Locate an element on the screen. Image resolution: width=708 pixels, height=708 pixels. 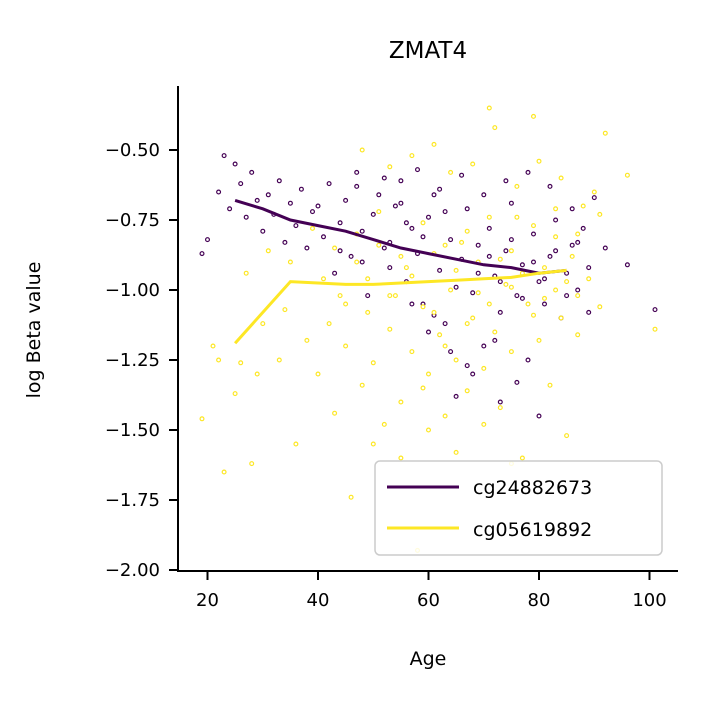
legend-box is located at coordinates (518, 508).